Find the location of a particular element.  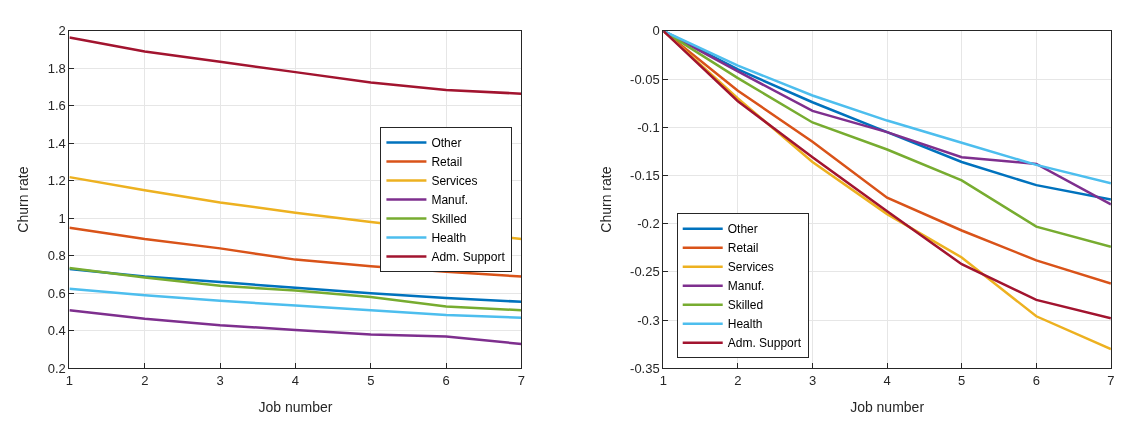

y-tick-label: 0.8 is located at coordinates (56, 256).